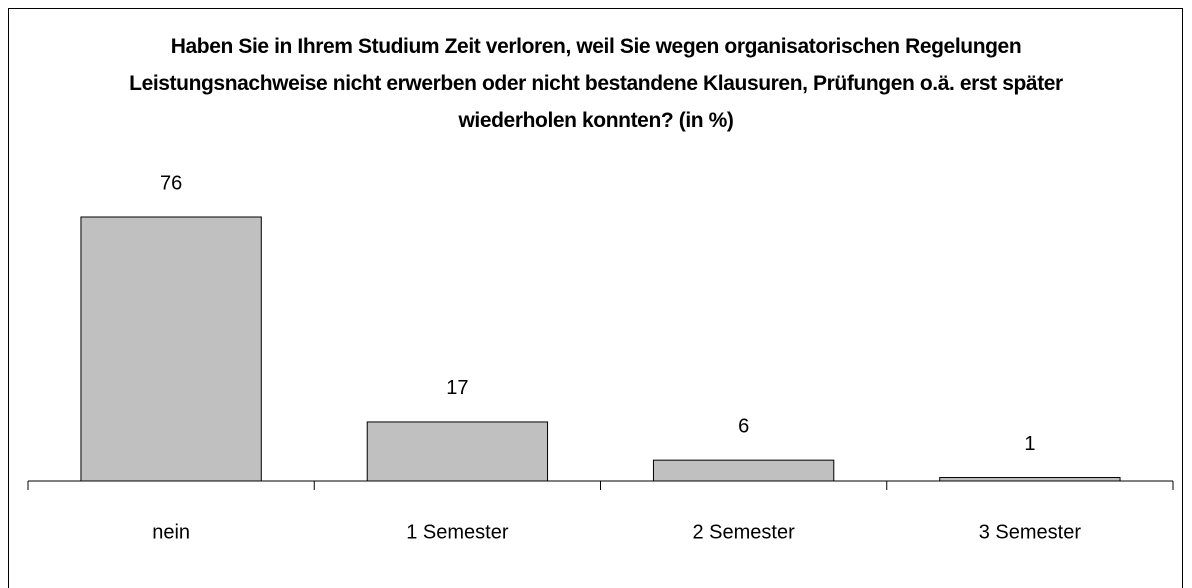 This screenshot has height=588, width=1192. What do you see at coordinates (457, 388) in the screenshot?
I see `data-label: 17` at bounding box center [457, 388].